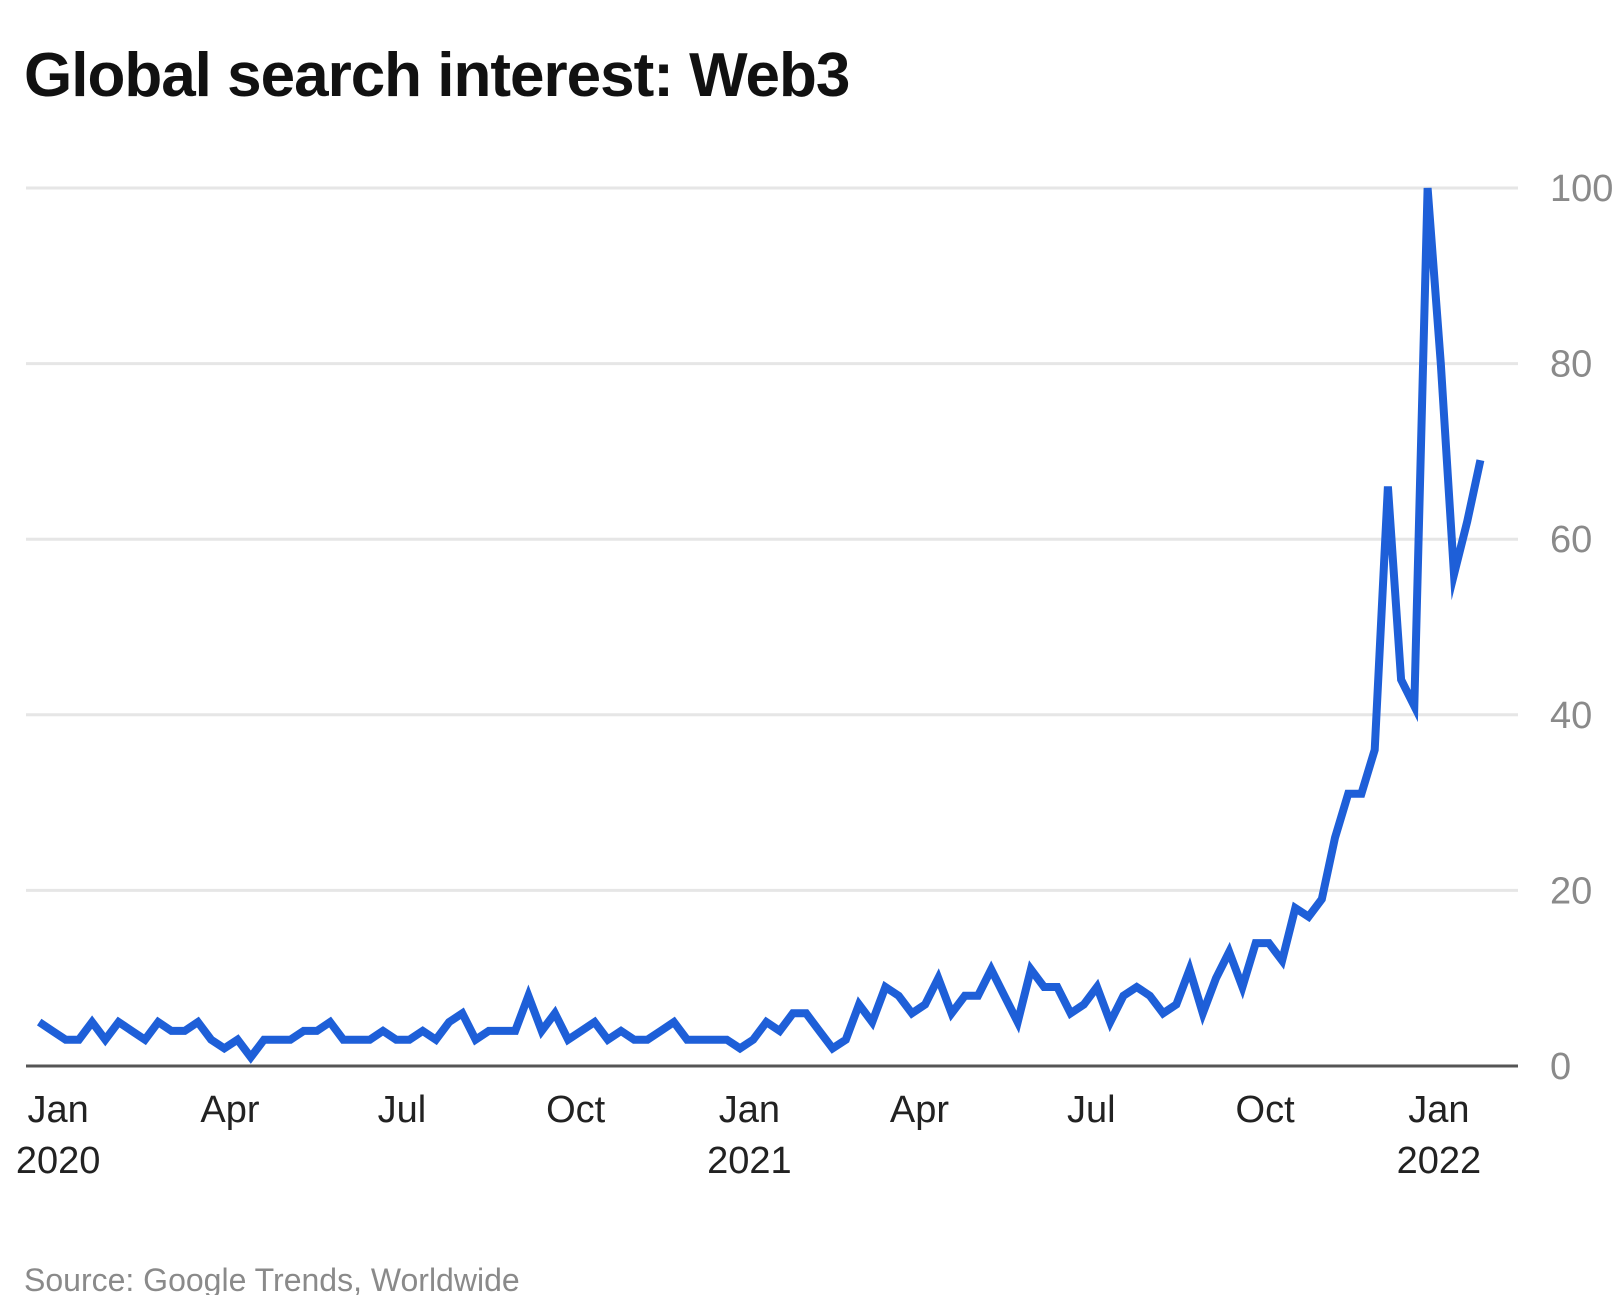 The height and width of the screenshot is (1295, 1616). Describe the element at coordinates (1571, 540) in the screenshot. I see `y-tick-label-60: 60` at that location.